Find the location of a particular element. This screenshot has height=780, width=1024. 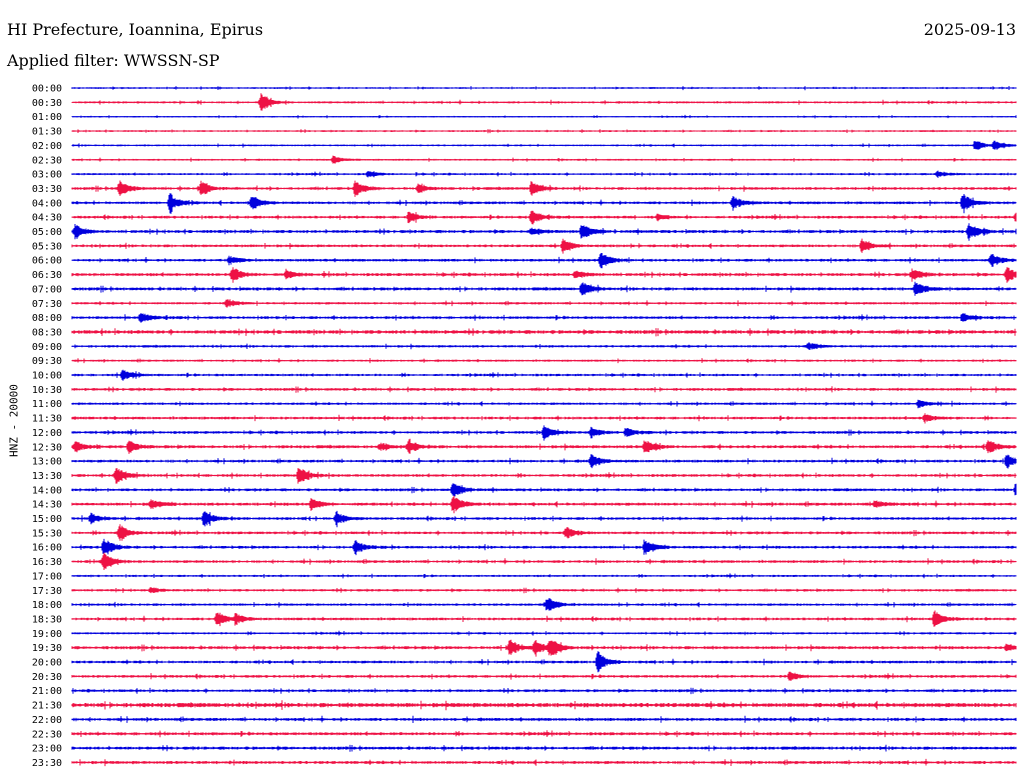

row-tick-label: 18:00 is located at coordinates (47, 605).